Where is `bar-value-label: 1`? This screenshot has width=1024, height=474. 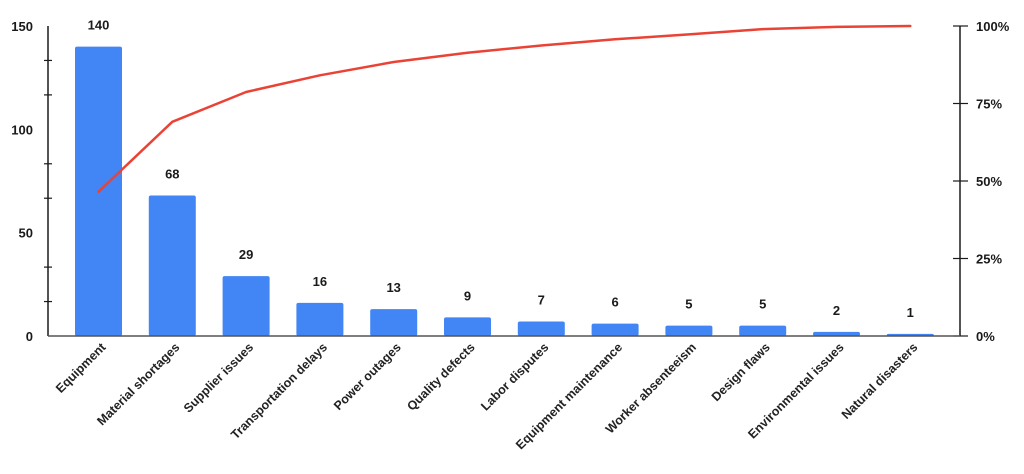 bar-value-label: 1 is located at coordinates (910, 312).